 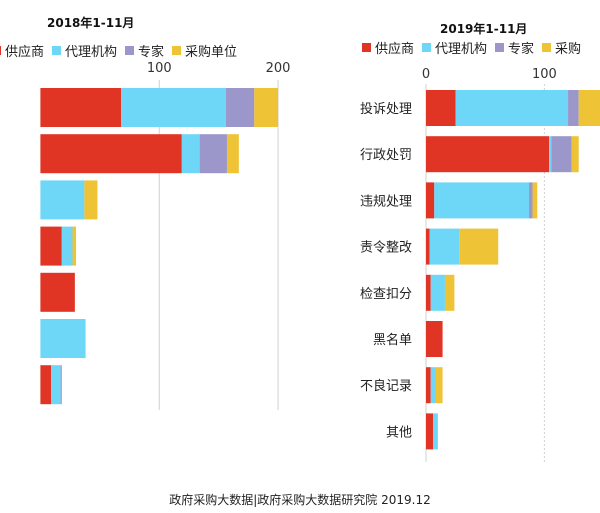 I want to click on legend-item-buyer-2019: 采购, so click(x=561, y=47).